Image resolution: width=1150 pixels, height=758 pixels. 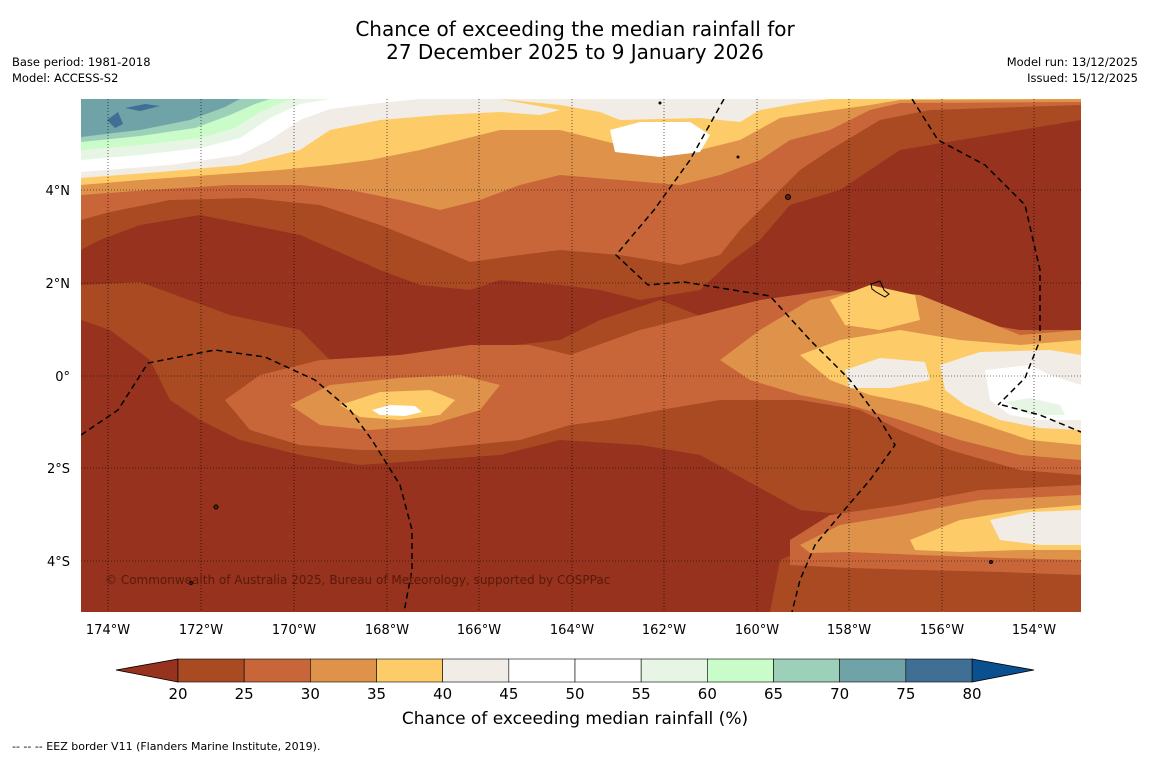 I want to click on colorbar: 20 25 30 35 40 45 50 55 60 65 70 75 80, so click(x=575, y=680).